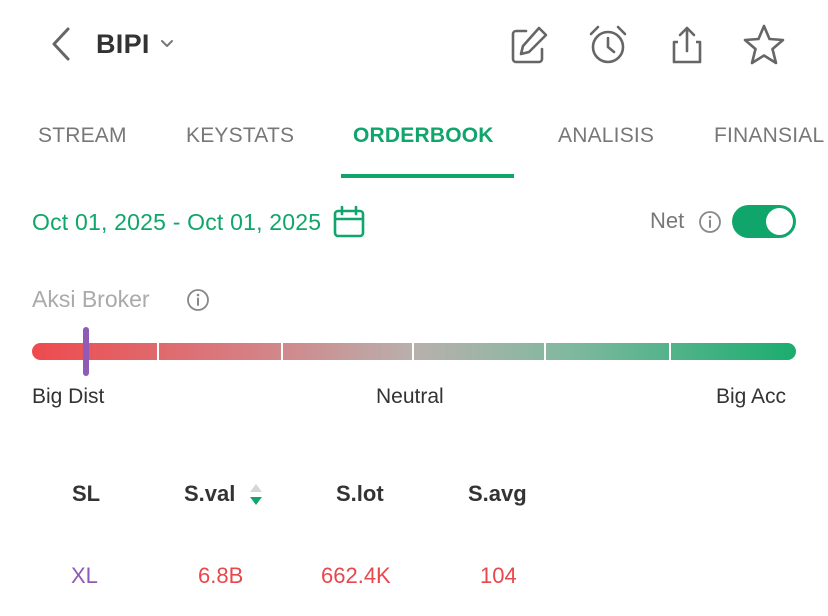 The image size is (828, 616). Describe the element at coordinates (410, 396) in the screenshot. I see `scale-label-neutral: Neutral` at that location.